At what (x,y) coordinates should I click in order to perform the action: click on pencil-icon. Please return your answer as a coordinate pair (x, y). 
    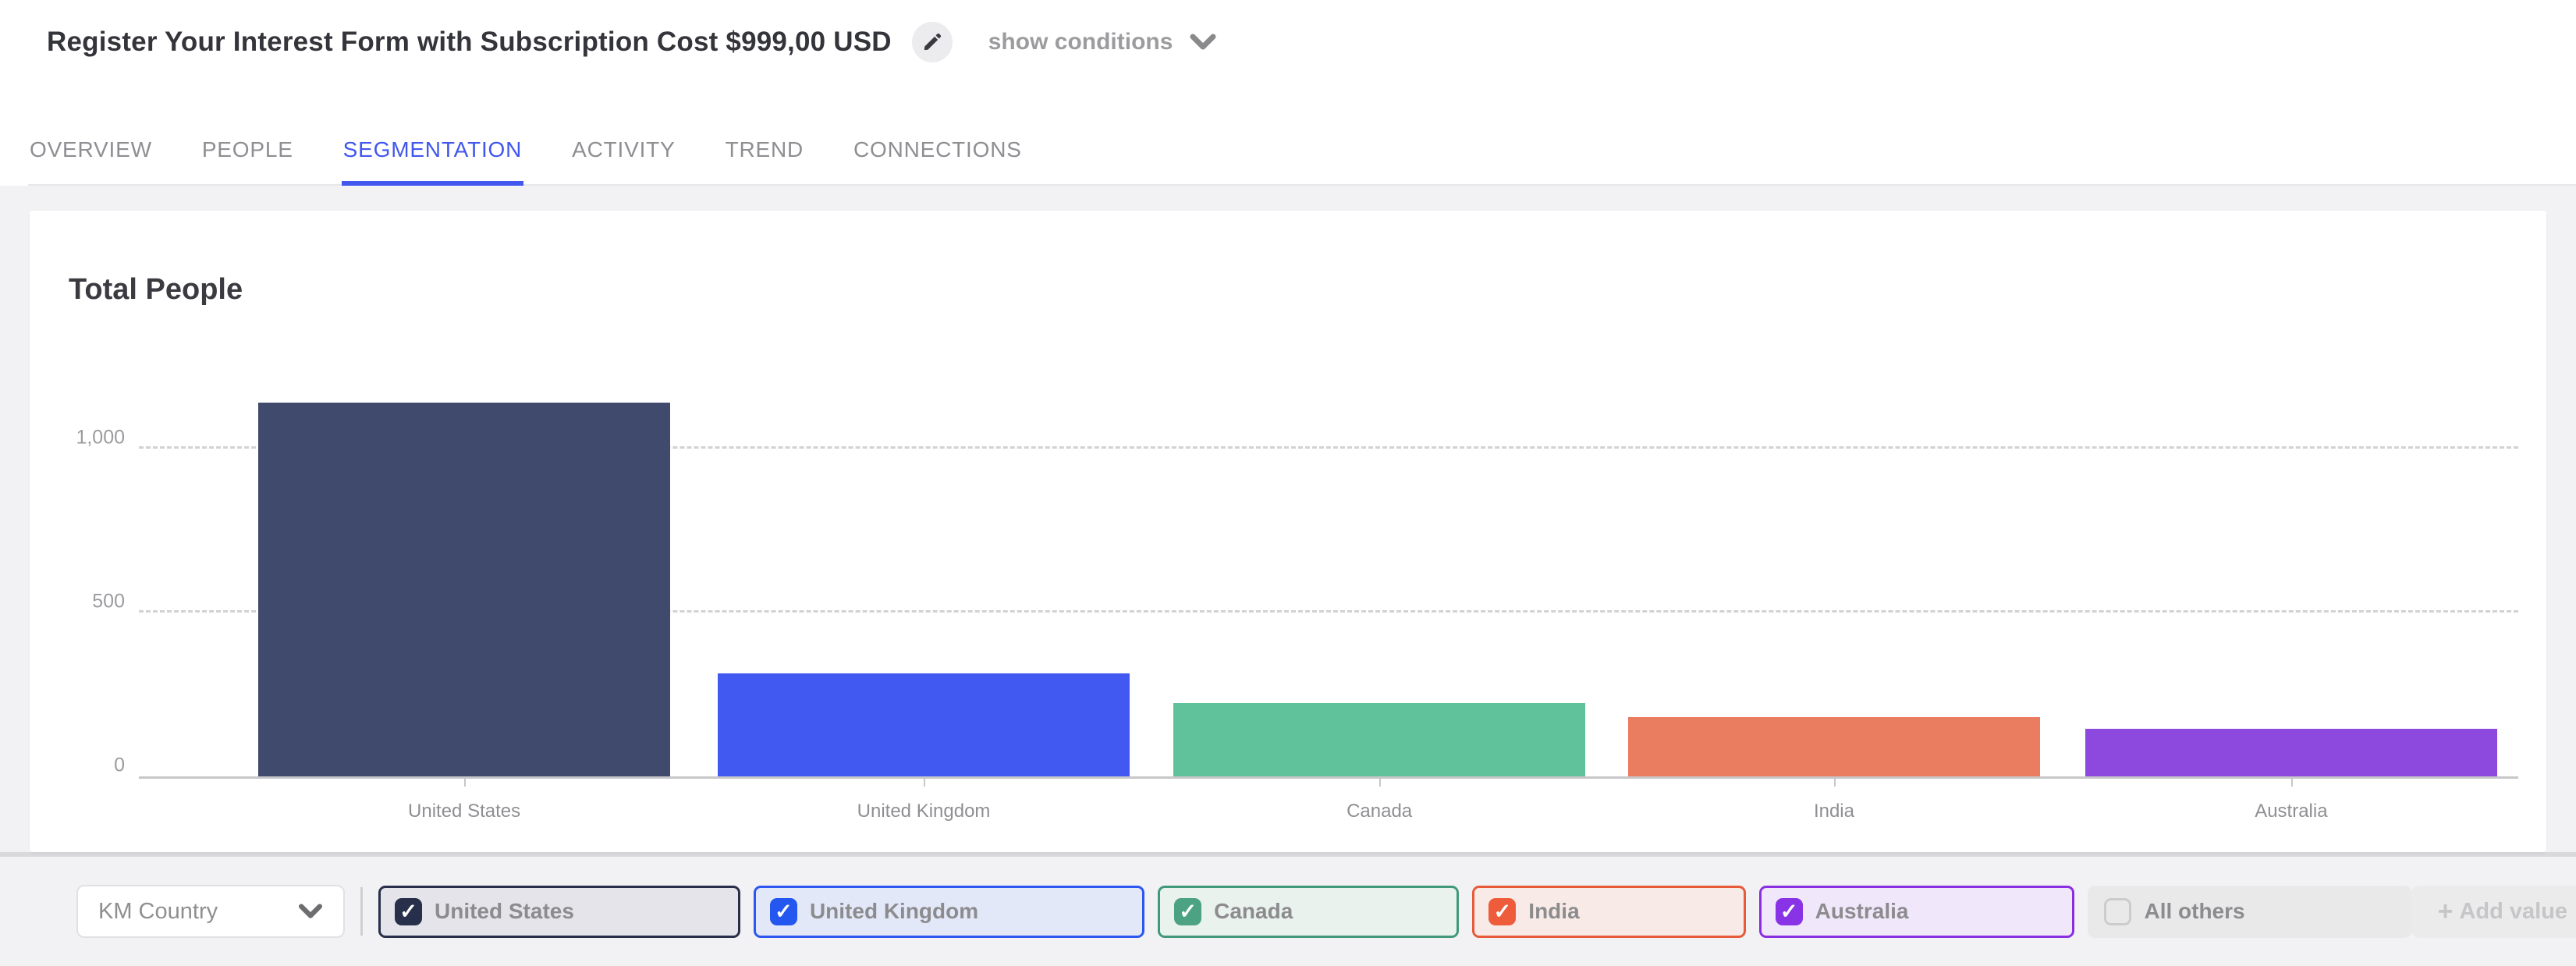
    Looking at the image, I should click on (932, 42).